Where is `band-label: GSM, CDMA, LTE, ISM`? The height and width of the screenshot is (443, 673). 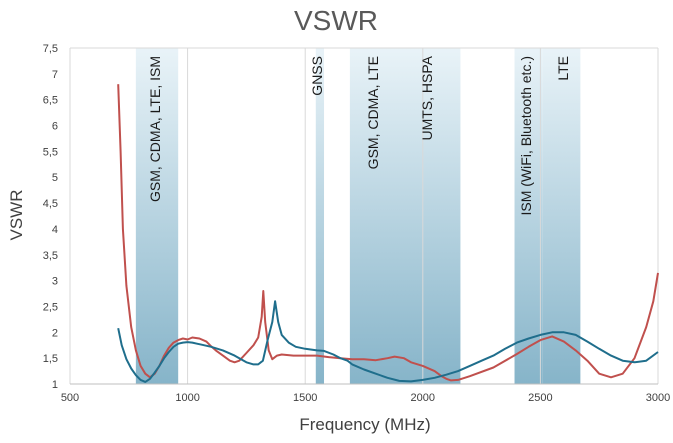 band-label: GSM, CDMA, LTE, ISM is located at coordinates (155, 129).